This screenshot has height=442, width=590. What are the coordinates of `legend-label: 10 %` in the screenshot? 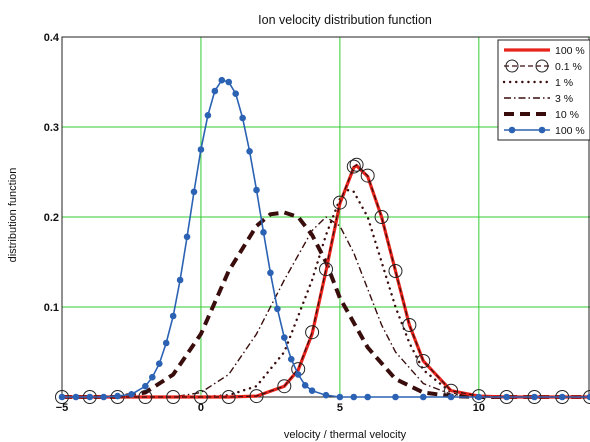 It's located at (567, 115).